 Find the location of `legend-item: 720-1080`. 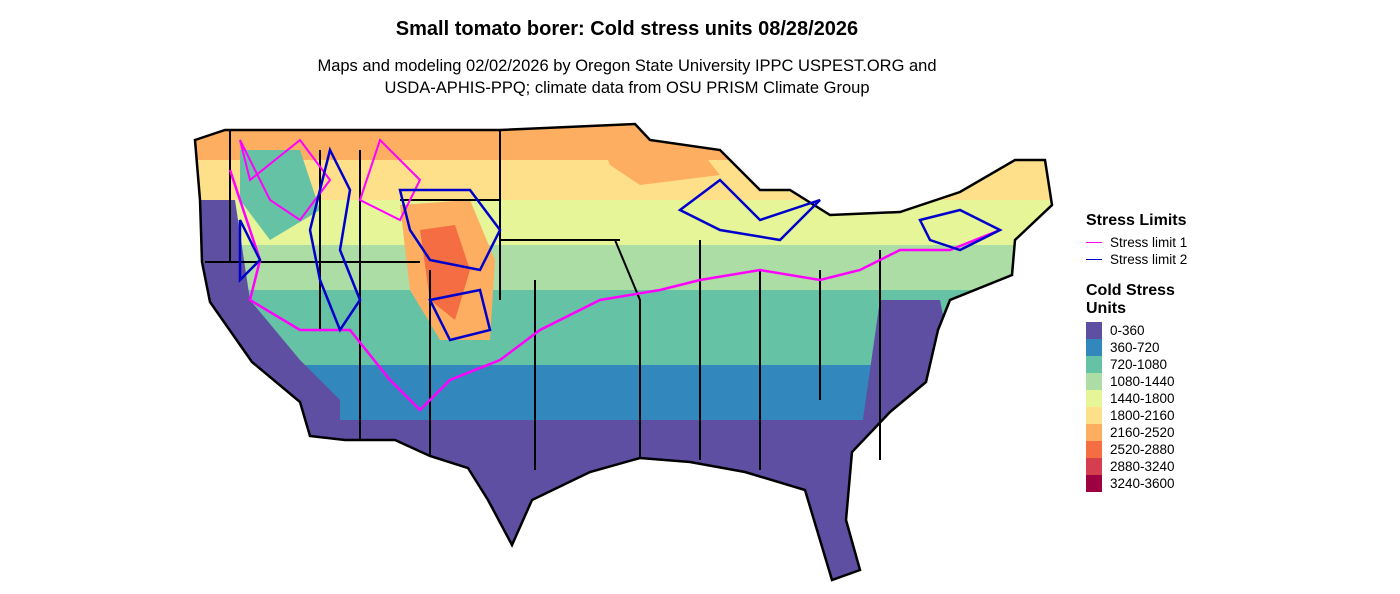

legend-item: 720-1080 is located at coordinates (1156, 364).